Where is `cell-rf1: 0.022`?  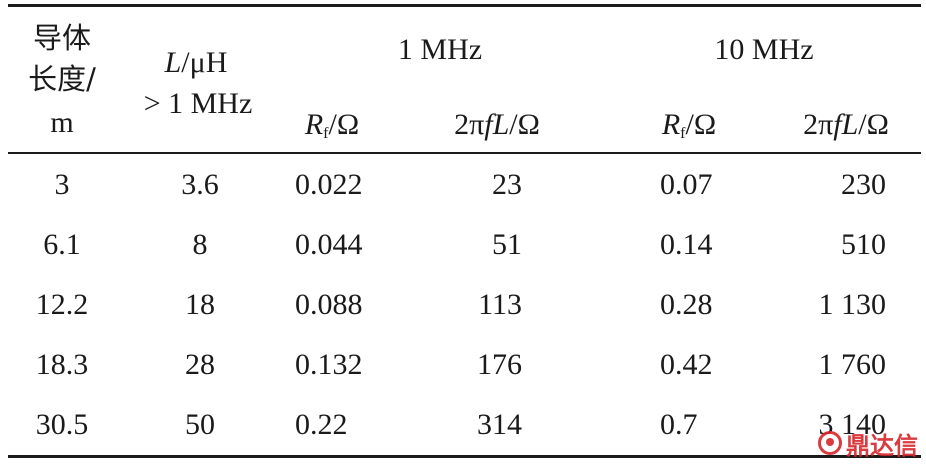
cell-rf1: 0.022 is located at coordinates (329, 184).